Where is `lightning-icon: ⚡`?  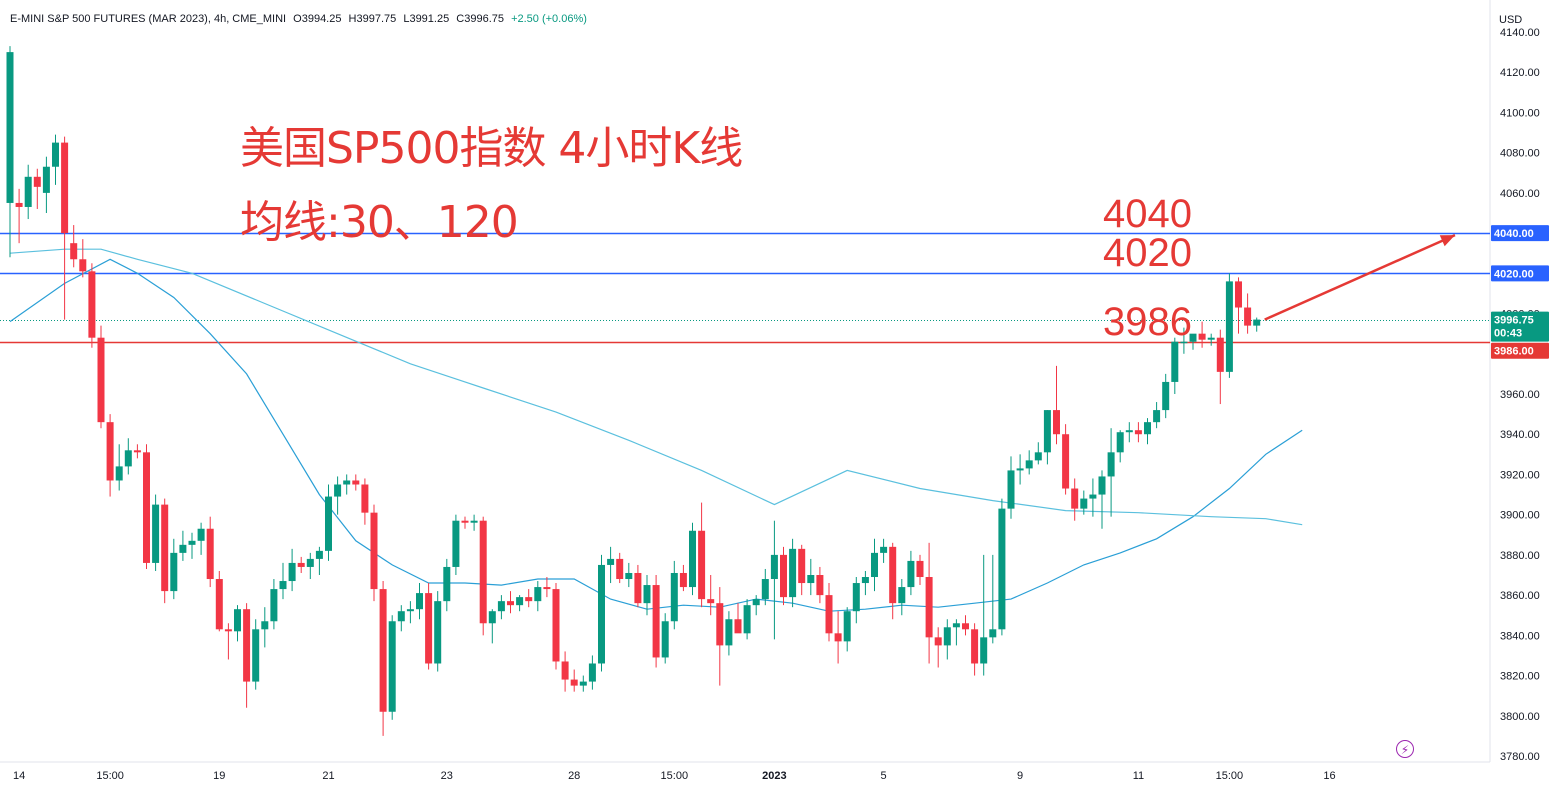
lightning-icon: ⚡ is located at coordinates (1405, 749).